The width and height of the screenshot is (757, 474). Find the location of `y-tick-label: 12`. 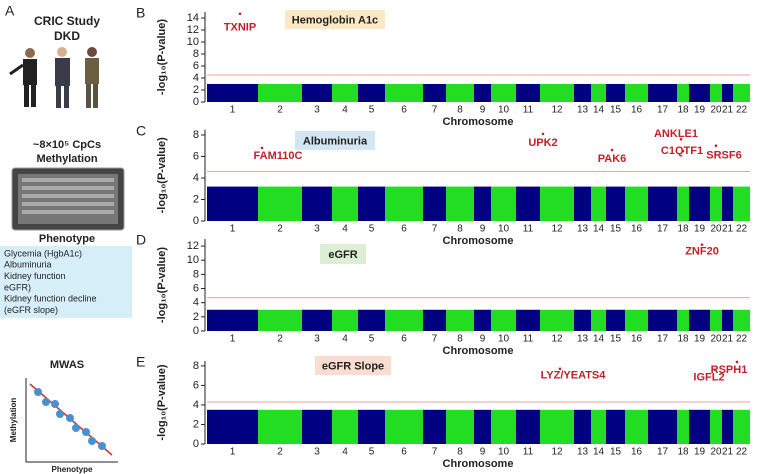

y-tick-label: 12 is located at coordinates (193, 30).